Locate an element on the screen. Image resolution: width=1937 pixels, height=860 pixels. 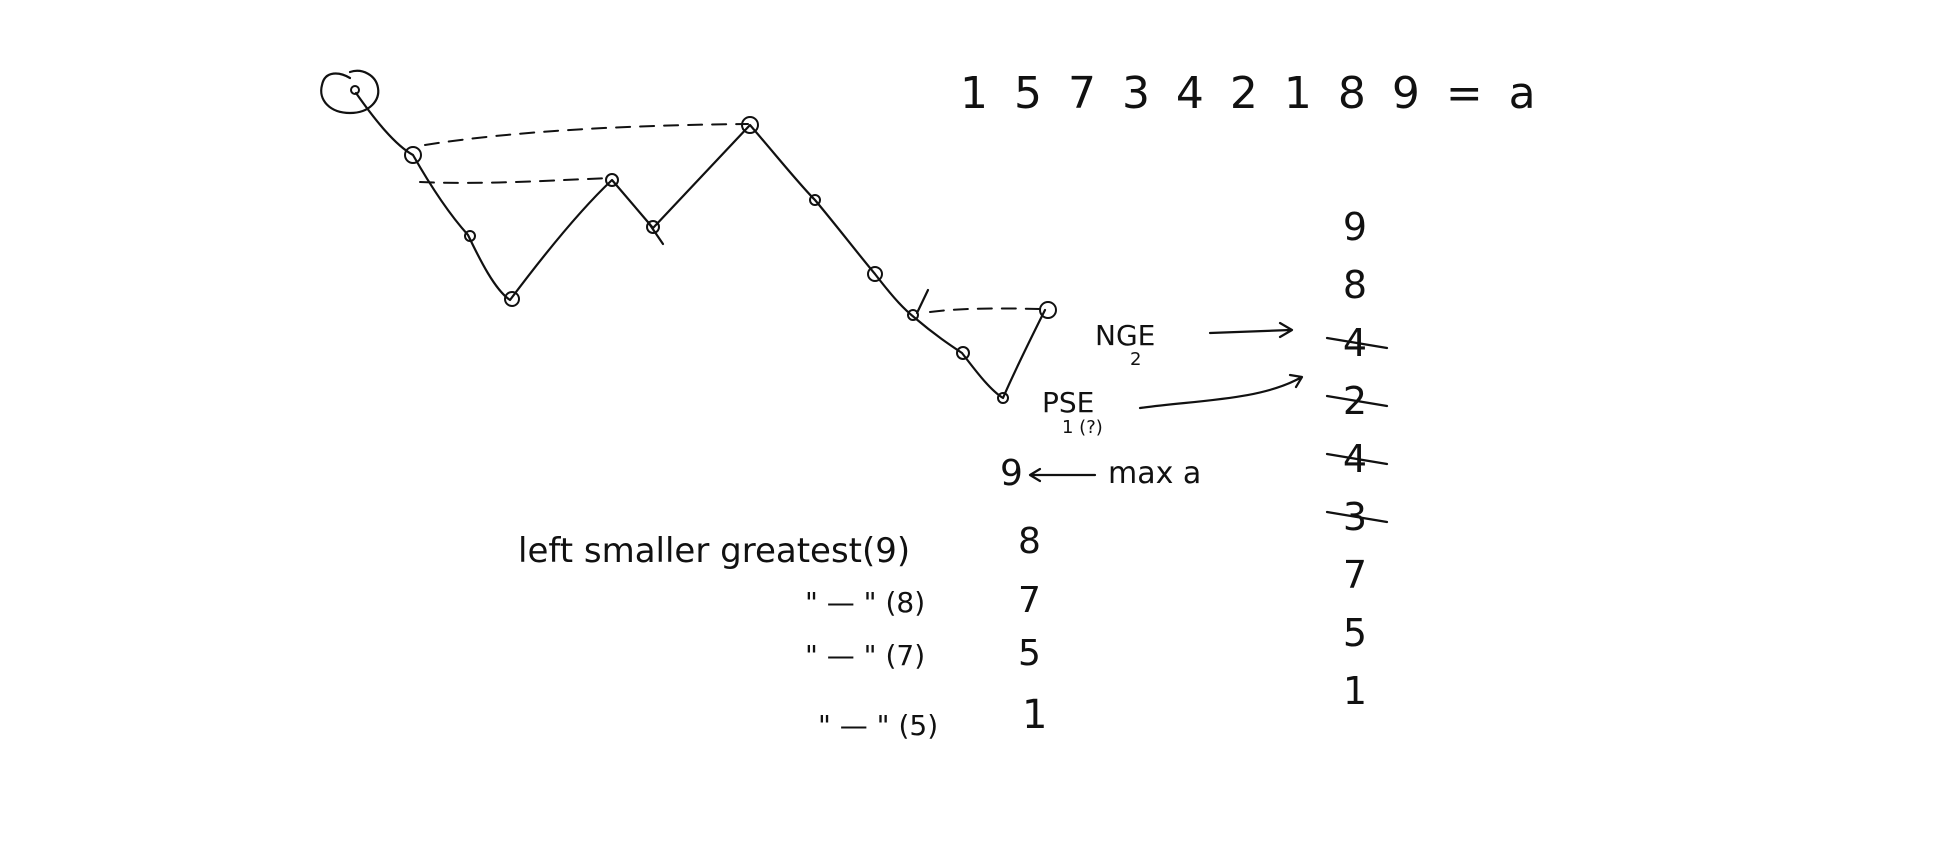
sequence-graph is located at coordinates (688, 236).